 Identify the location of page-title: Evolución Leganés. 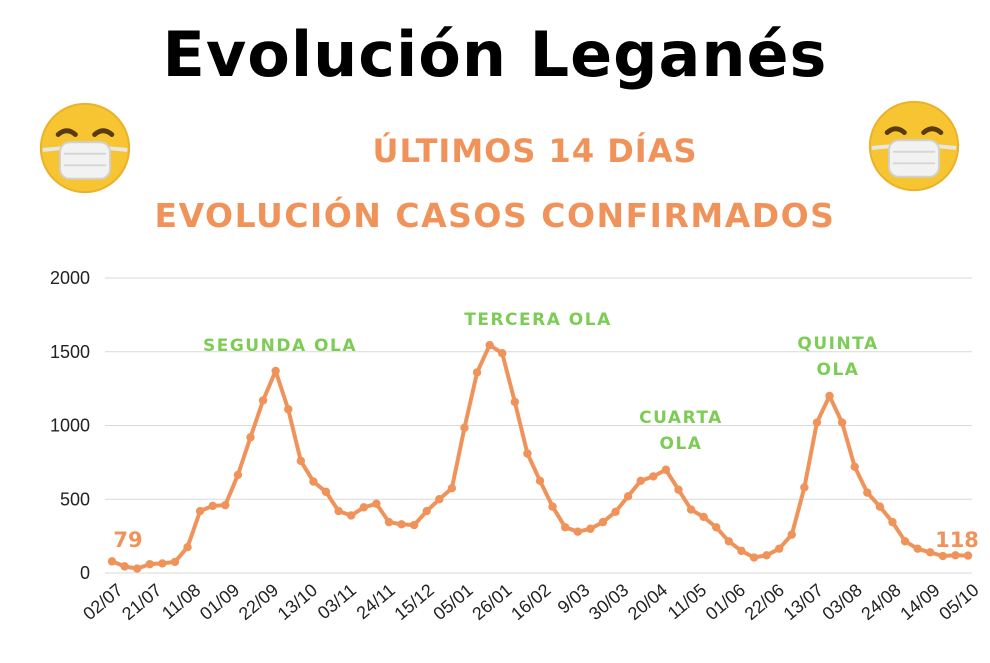
(495, 54).